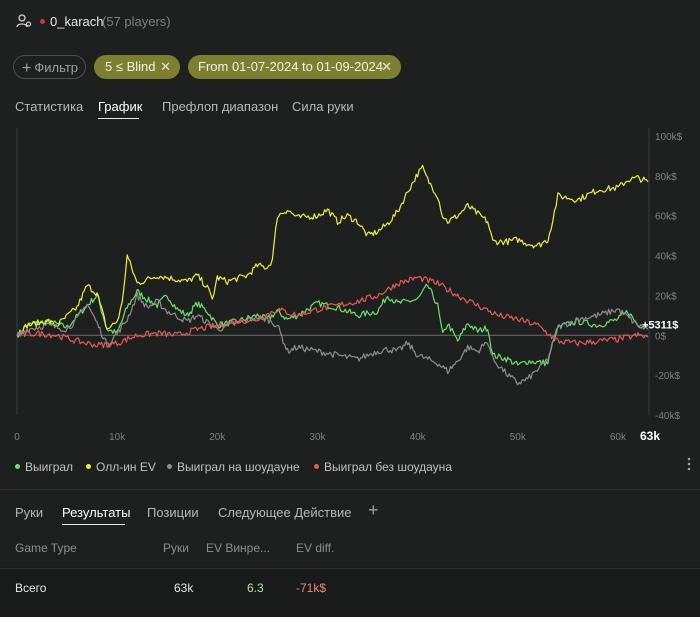 The height and width of the screenshot is (617, 700). What do you see at coordinates (618, 437) in the screenshot?
I see `x-tick-label: 60k` at bounding box center [618, 437].